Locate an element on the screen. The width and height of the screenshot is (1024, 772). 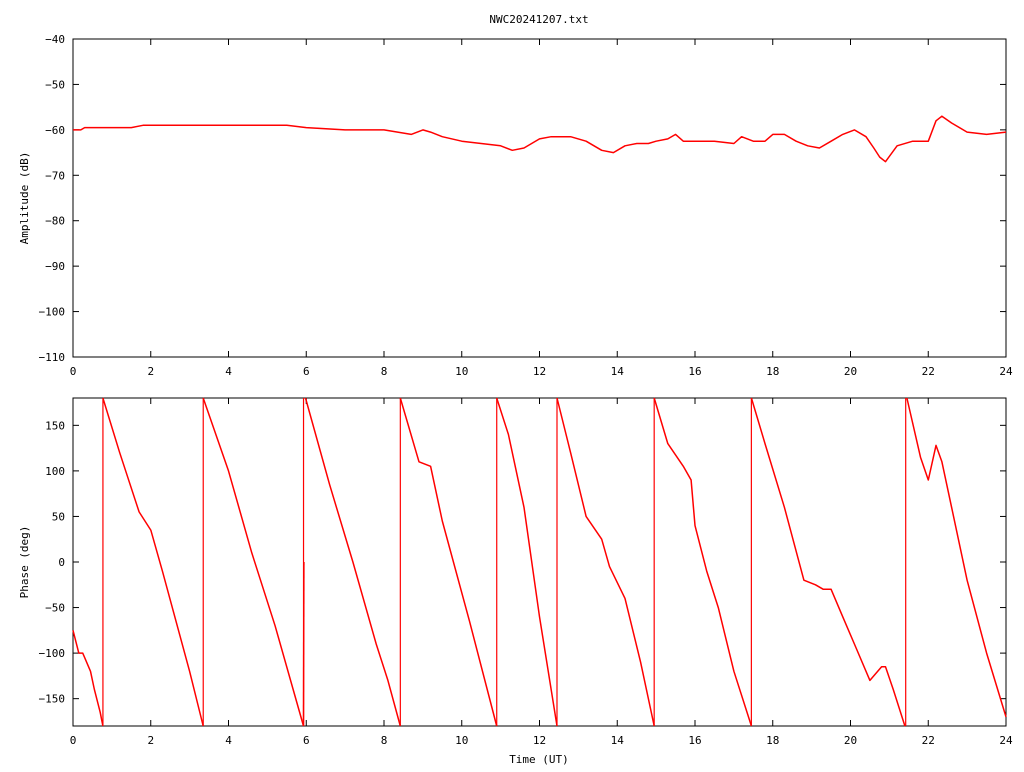
amplitude-series-line is located at coordinates (539, 139).